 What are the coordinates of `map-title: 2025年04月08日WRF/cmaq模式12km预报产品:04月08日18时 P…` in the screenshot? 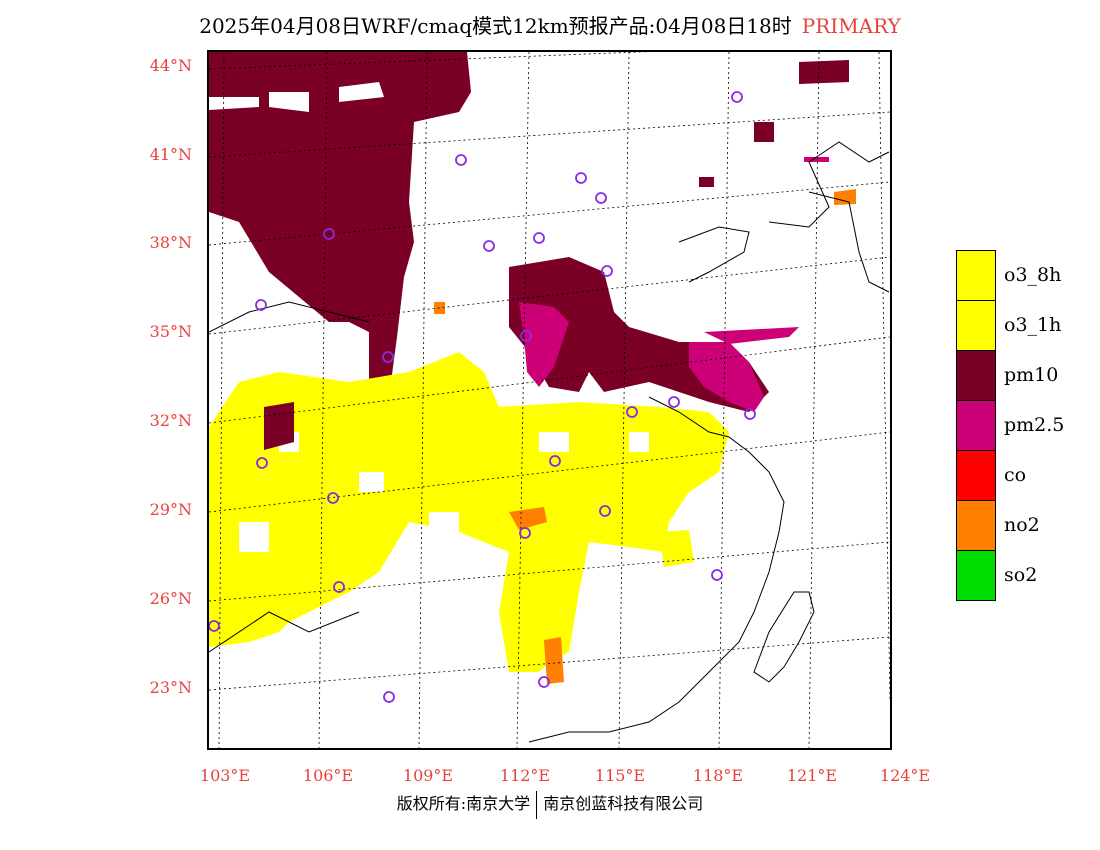 It's located at (550, 24).